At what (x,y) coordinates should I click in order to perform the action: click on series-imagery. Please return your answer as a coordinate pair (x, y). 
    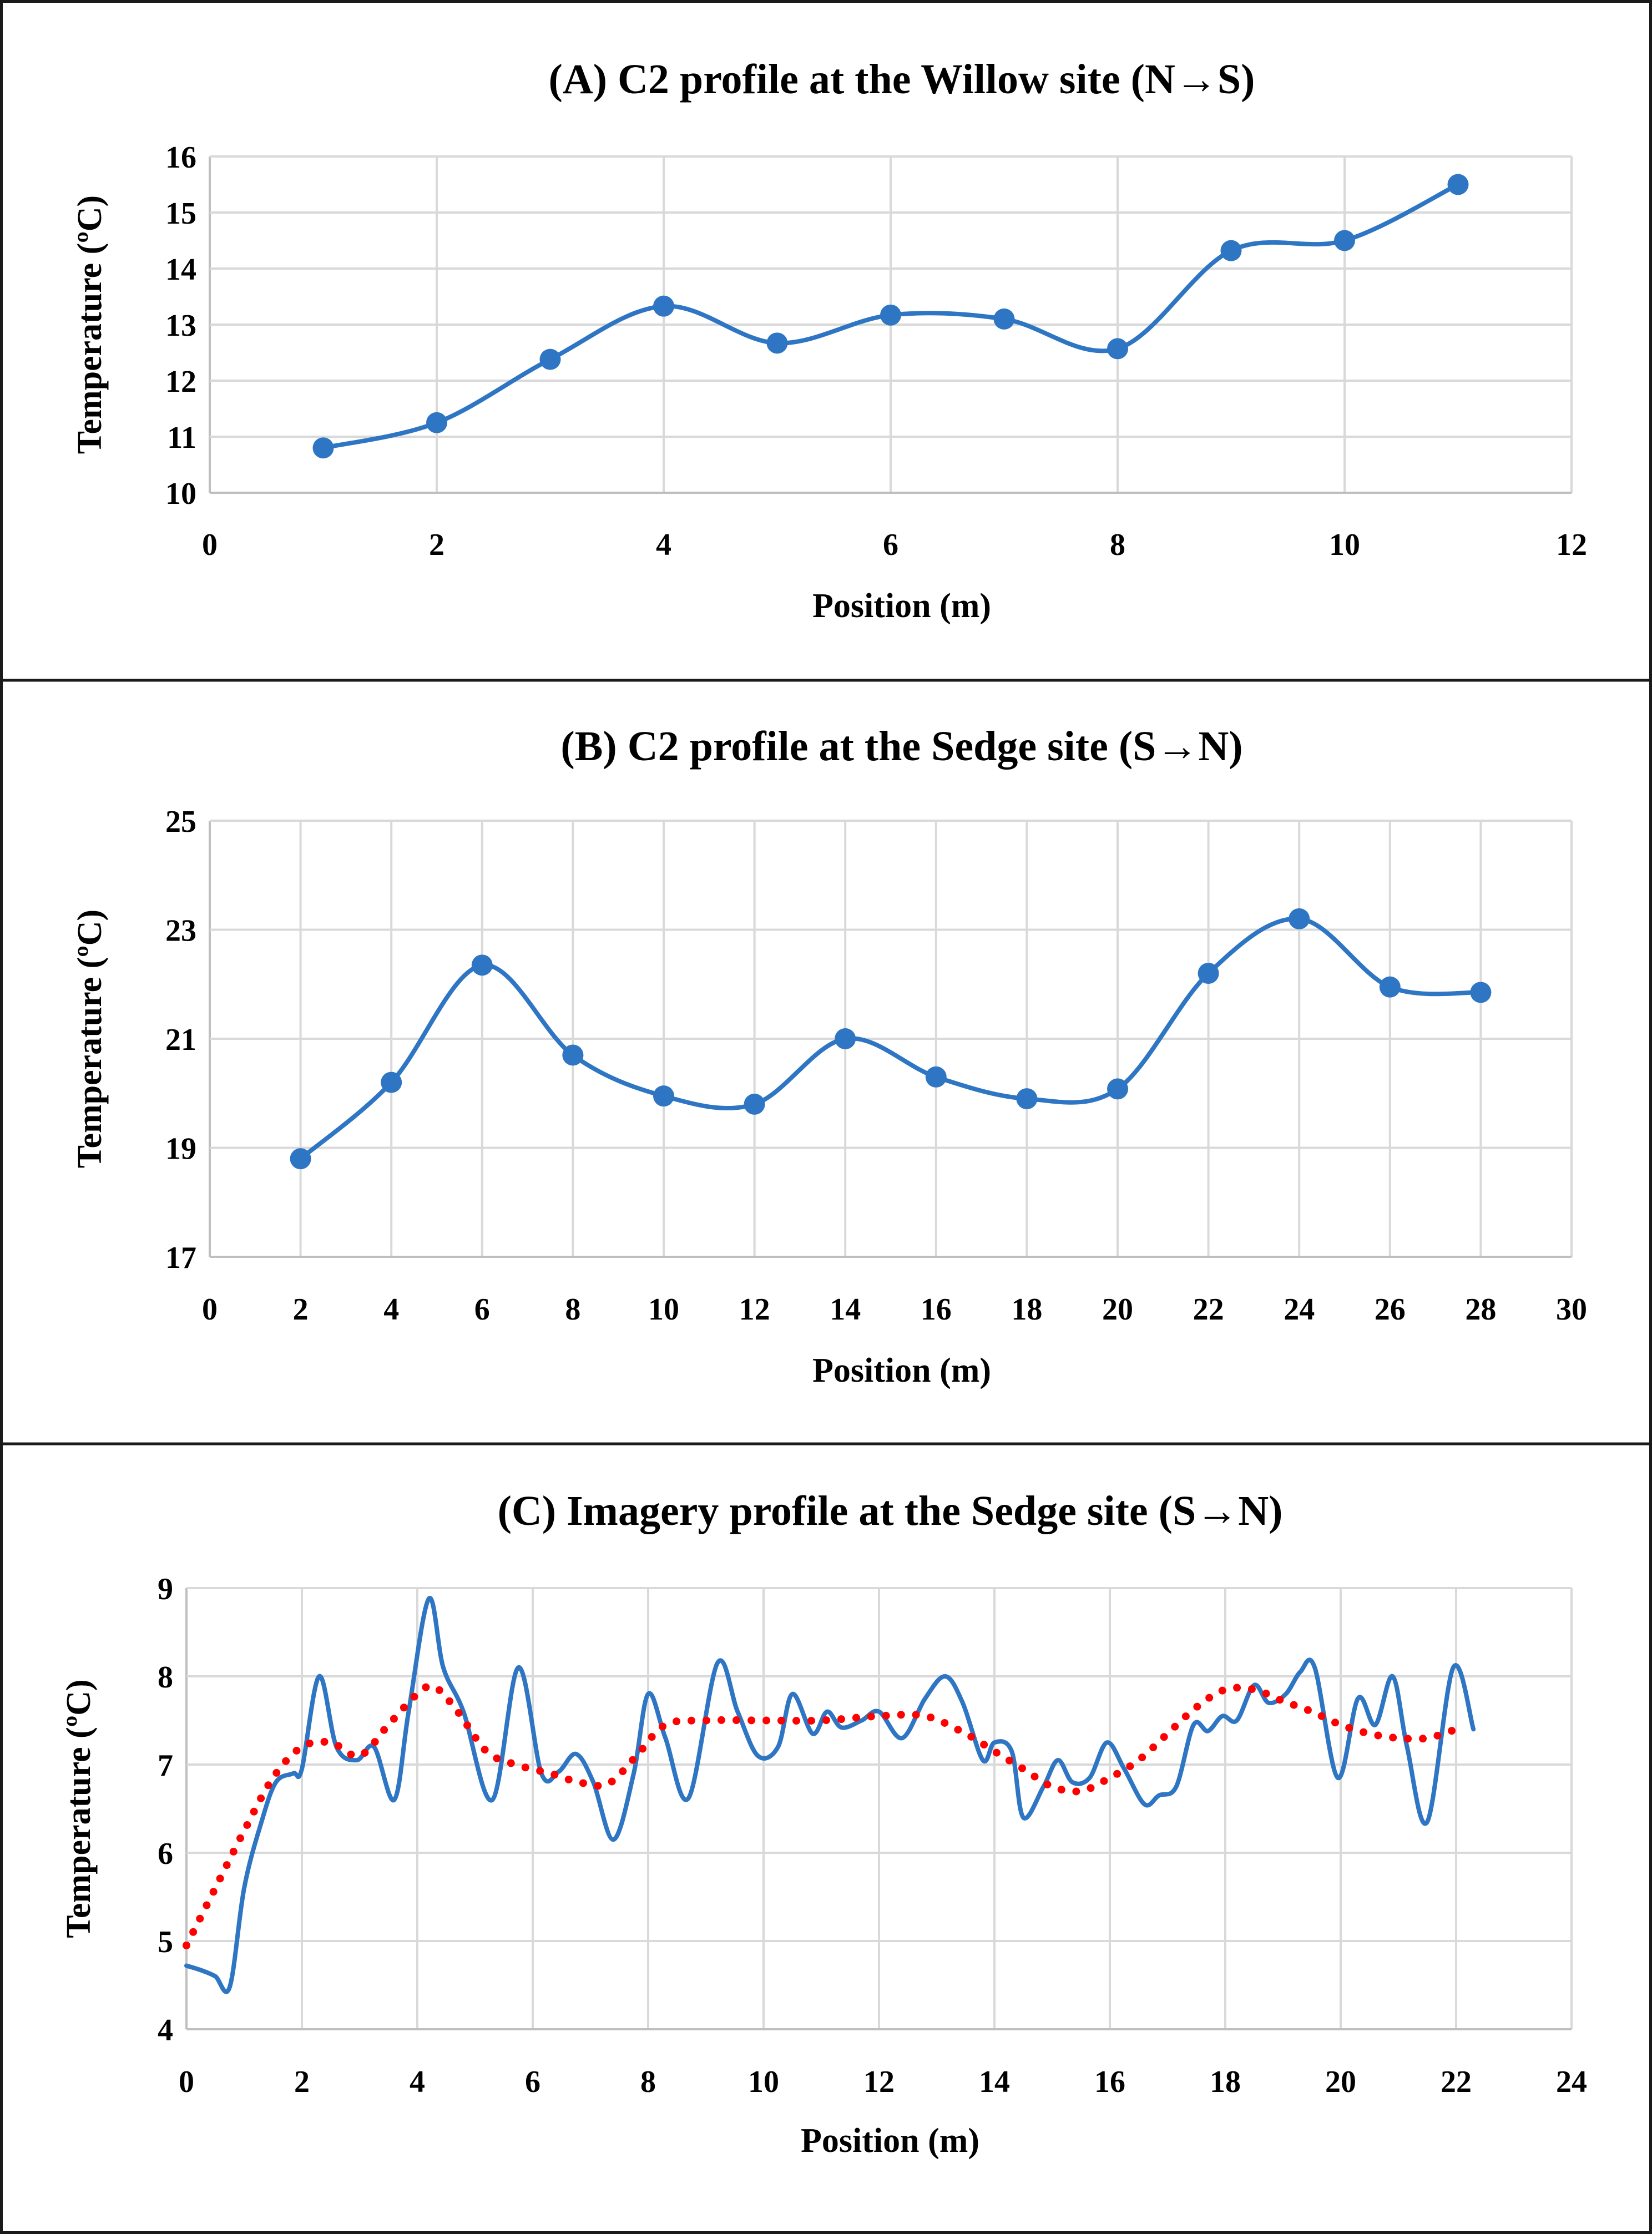
    Looking at the image, I should click on (830, 1795).